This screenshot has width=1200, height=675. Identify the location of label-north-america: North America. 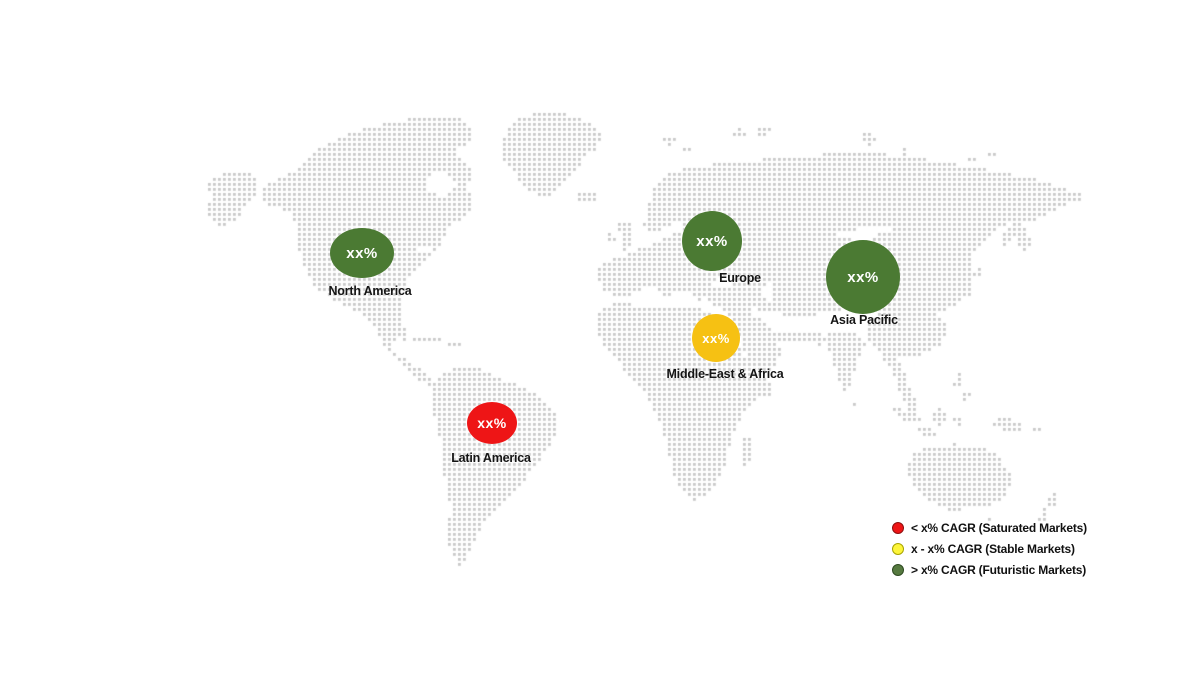
(370, 291).